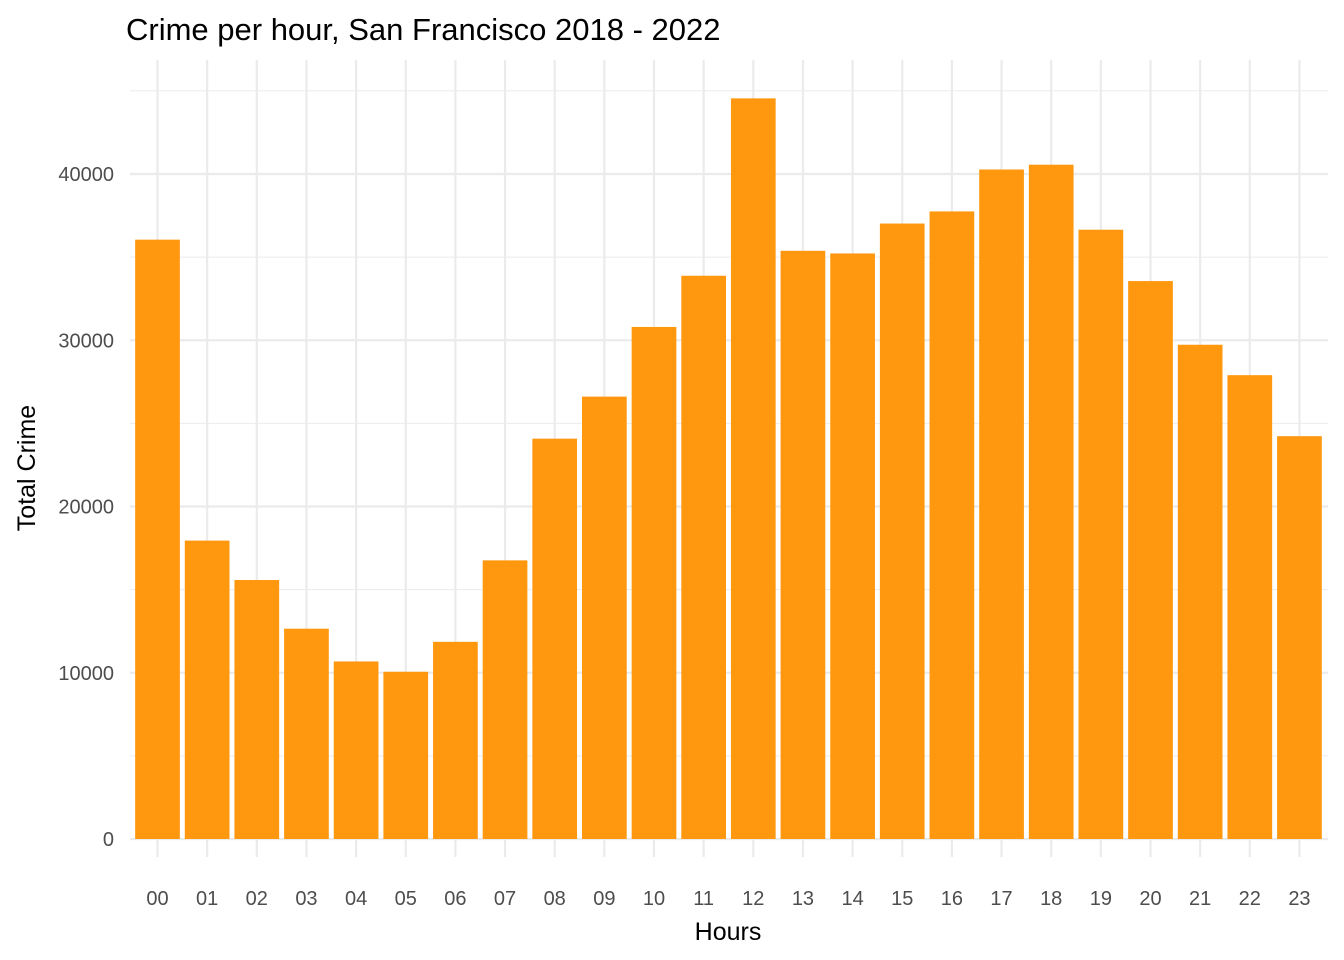  I want to click on x-tick-label: 12, so click(753, 899).